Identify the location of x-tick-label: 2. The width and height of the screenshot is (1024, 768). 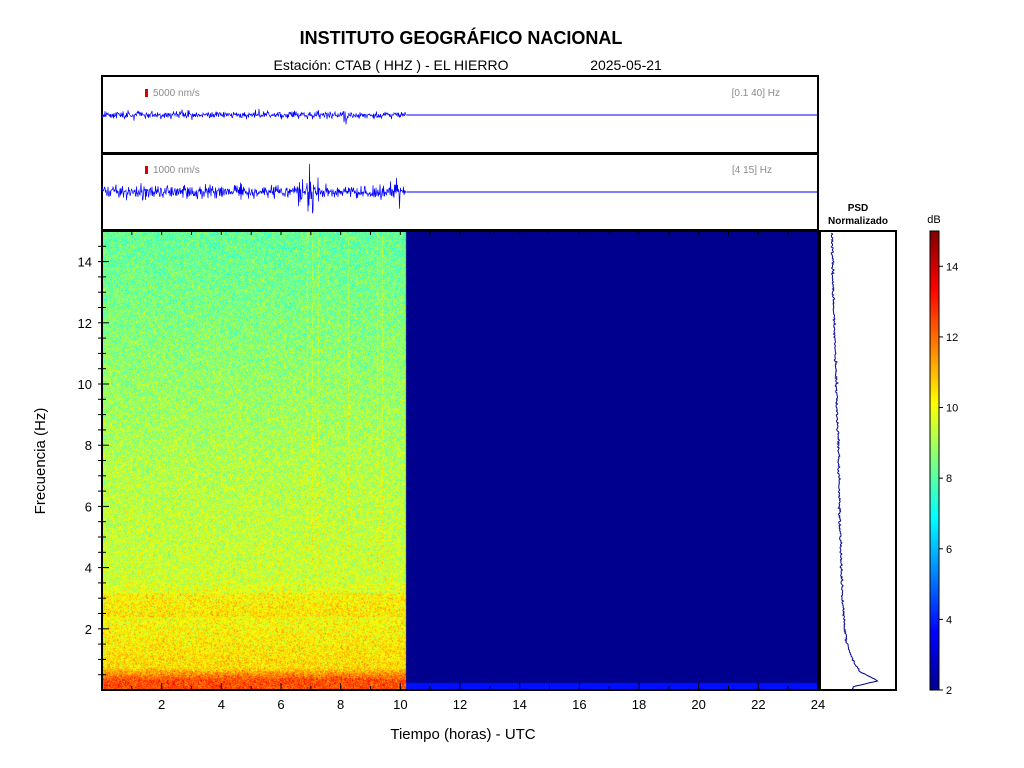
(161, 704).